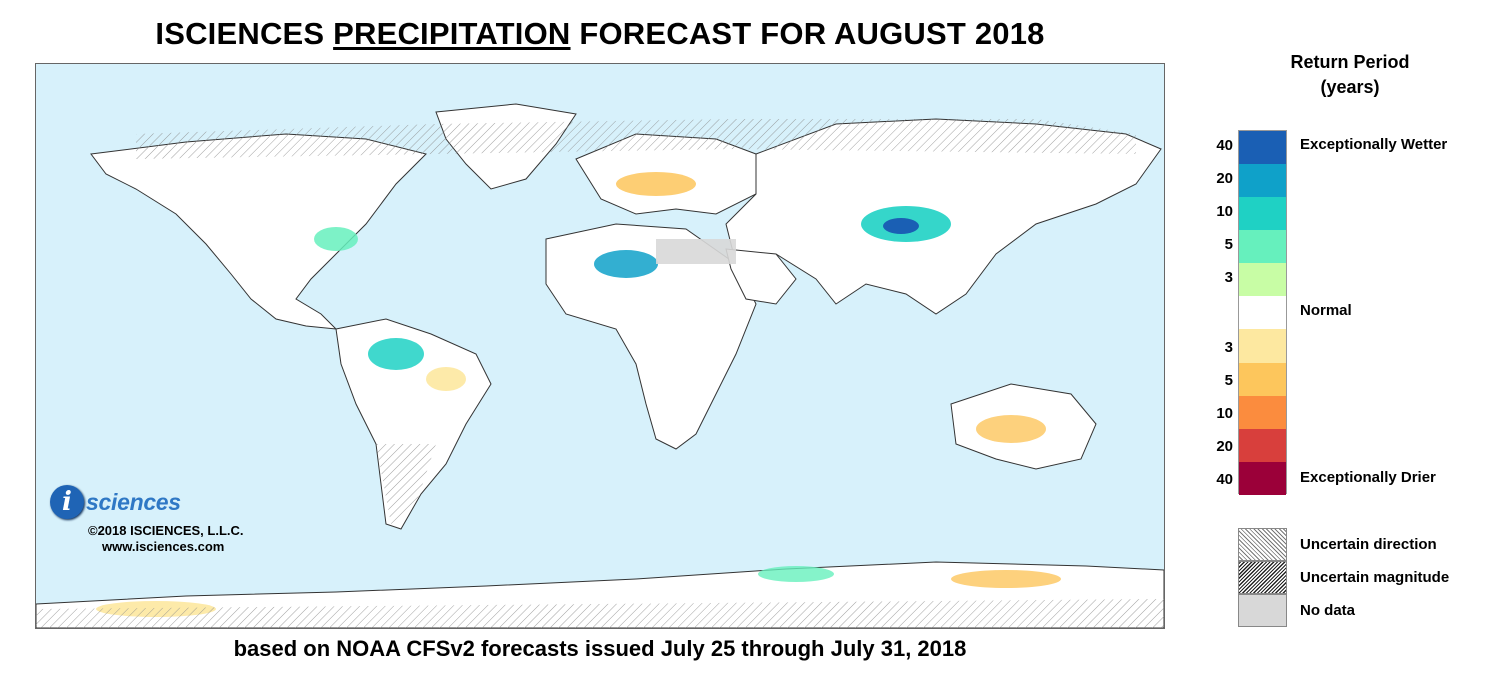 This screenshot has height=684, width=1500. What do you see at coordinates (600, 613) in the screenshot?
I see `hatch-antarctica` at bounding box center [600, 613].